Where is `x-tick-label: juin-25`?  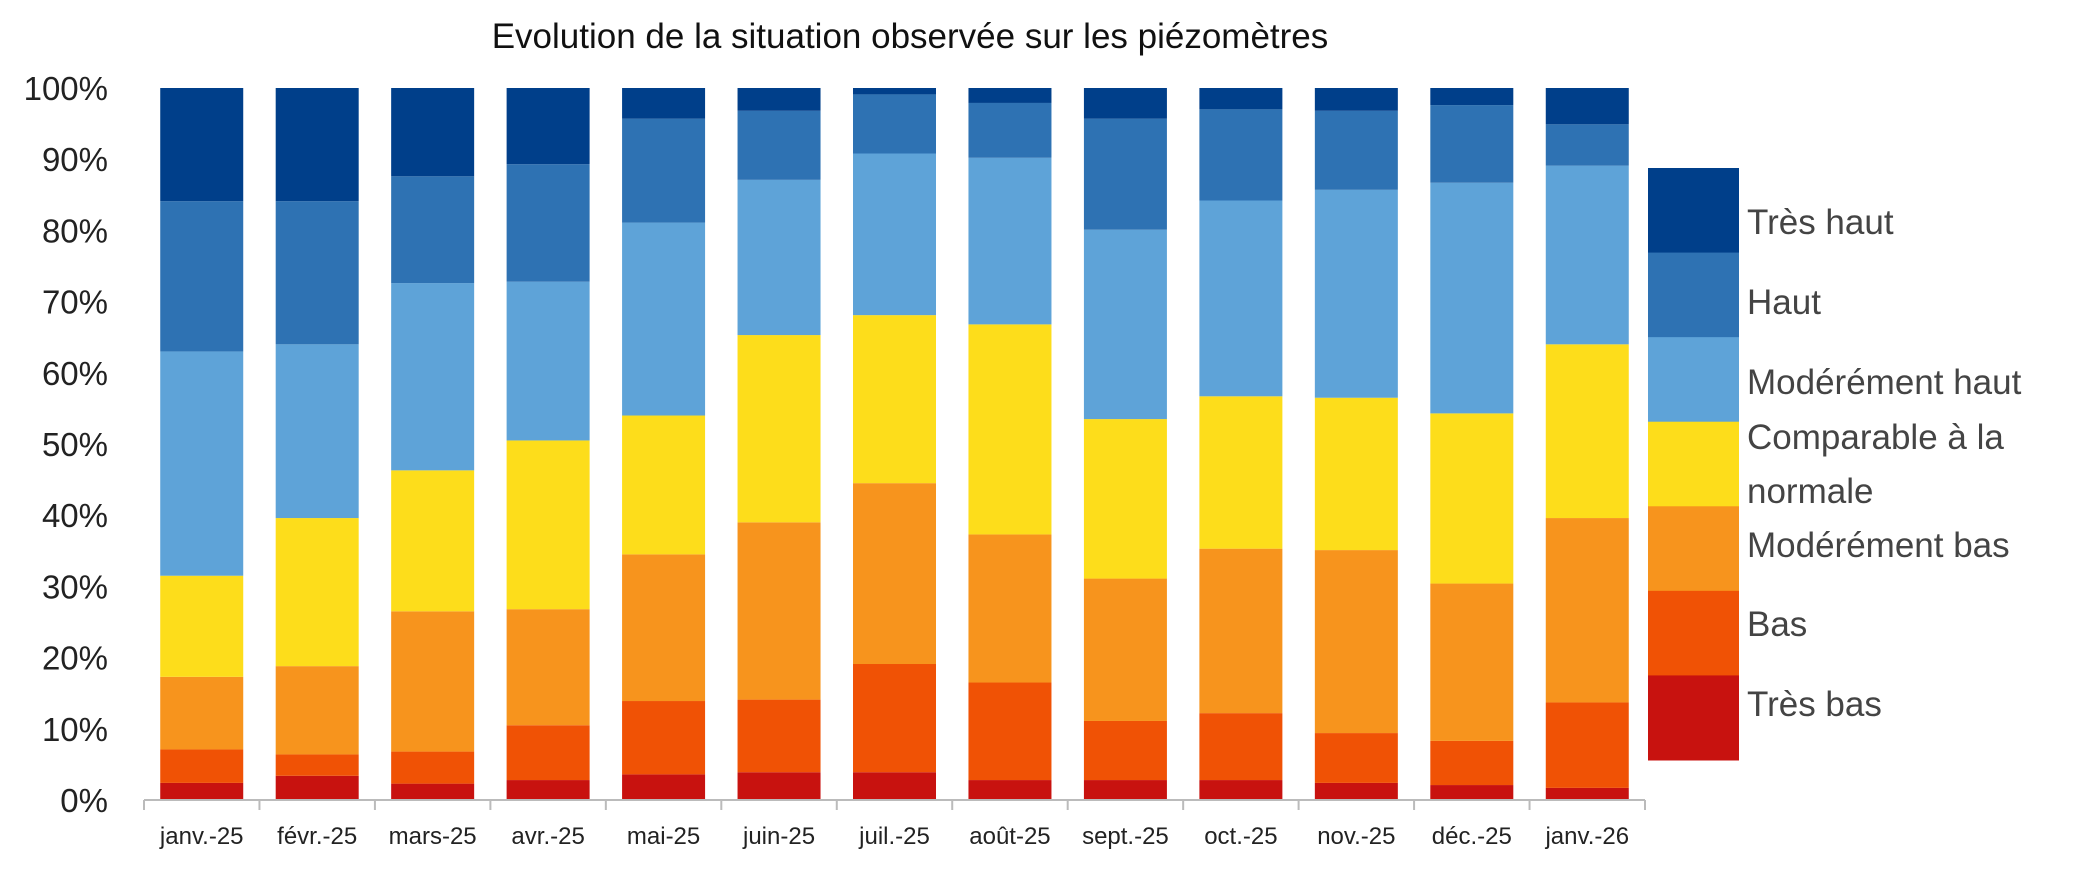
x-tick-label: juin-25 is located at coordinates (778, 836).